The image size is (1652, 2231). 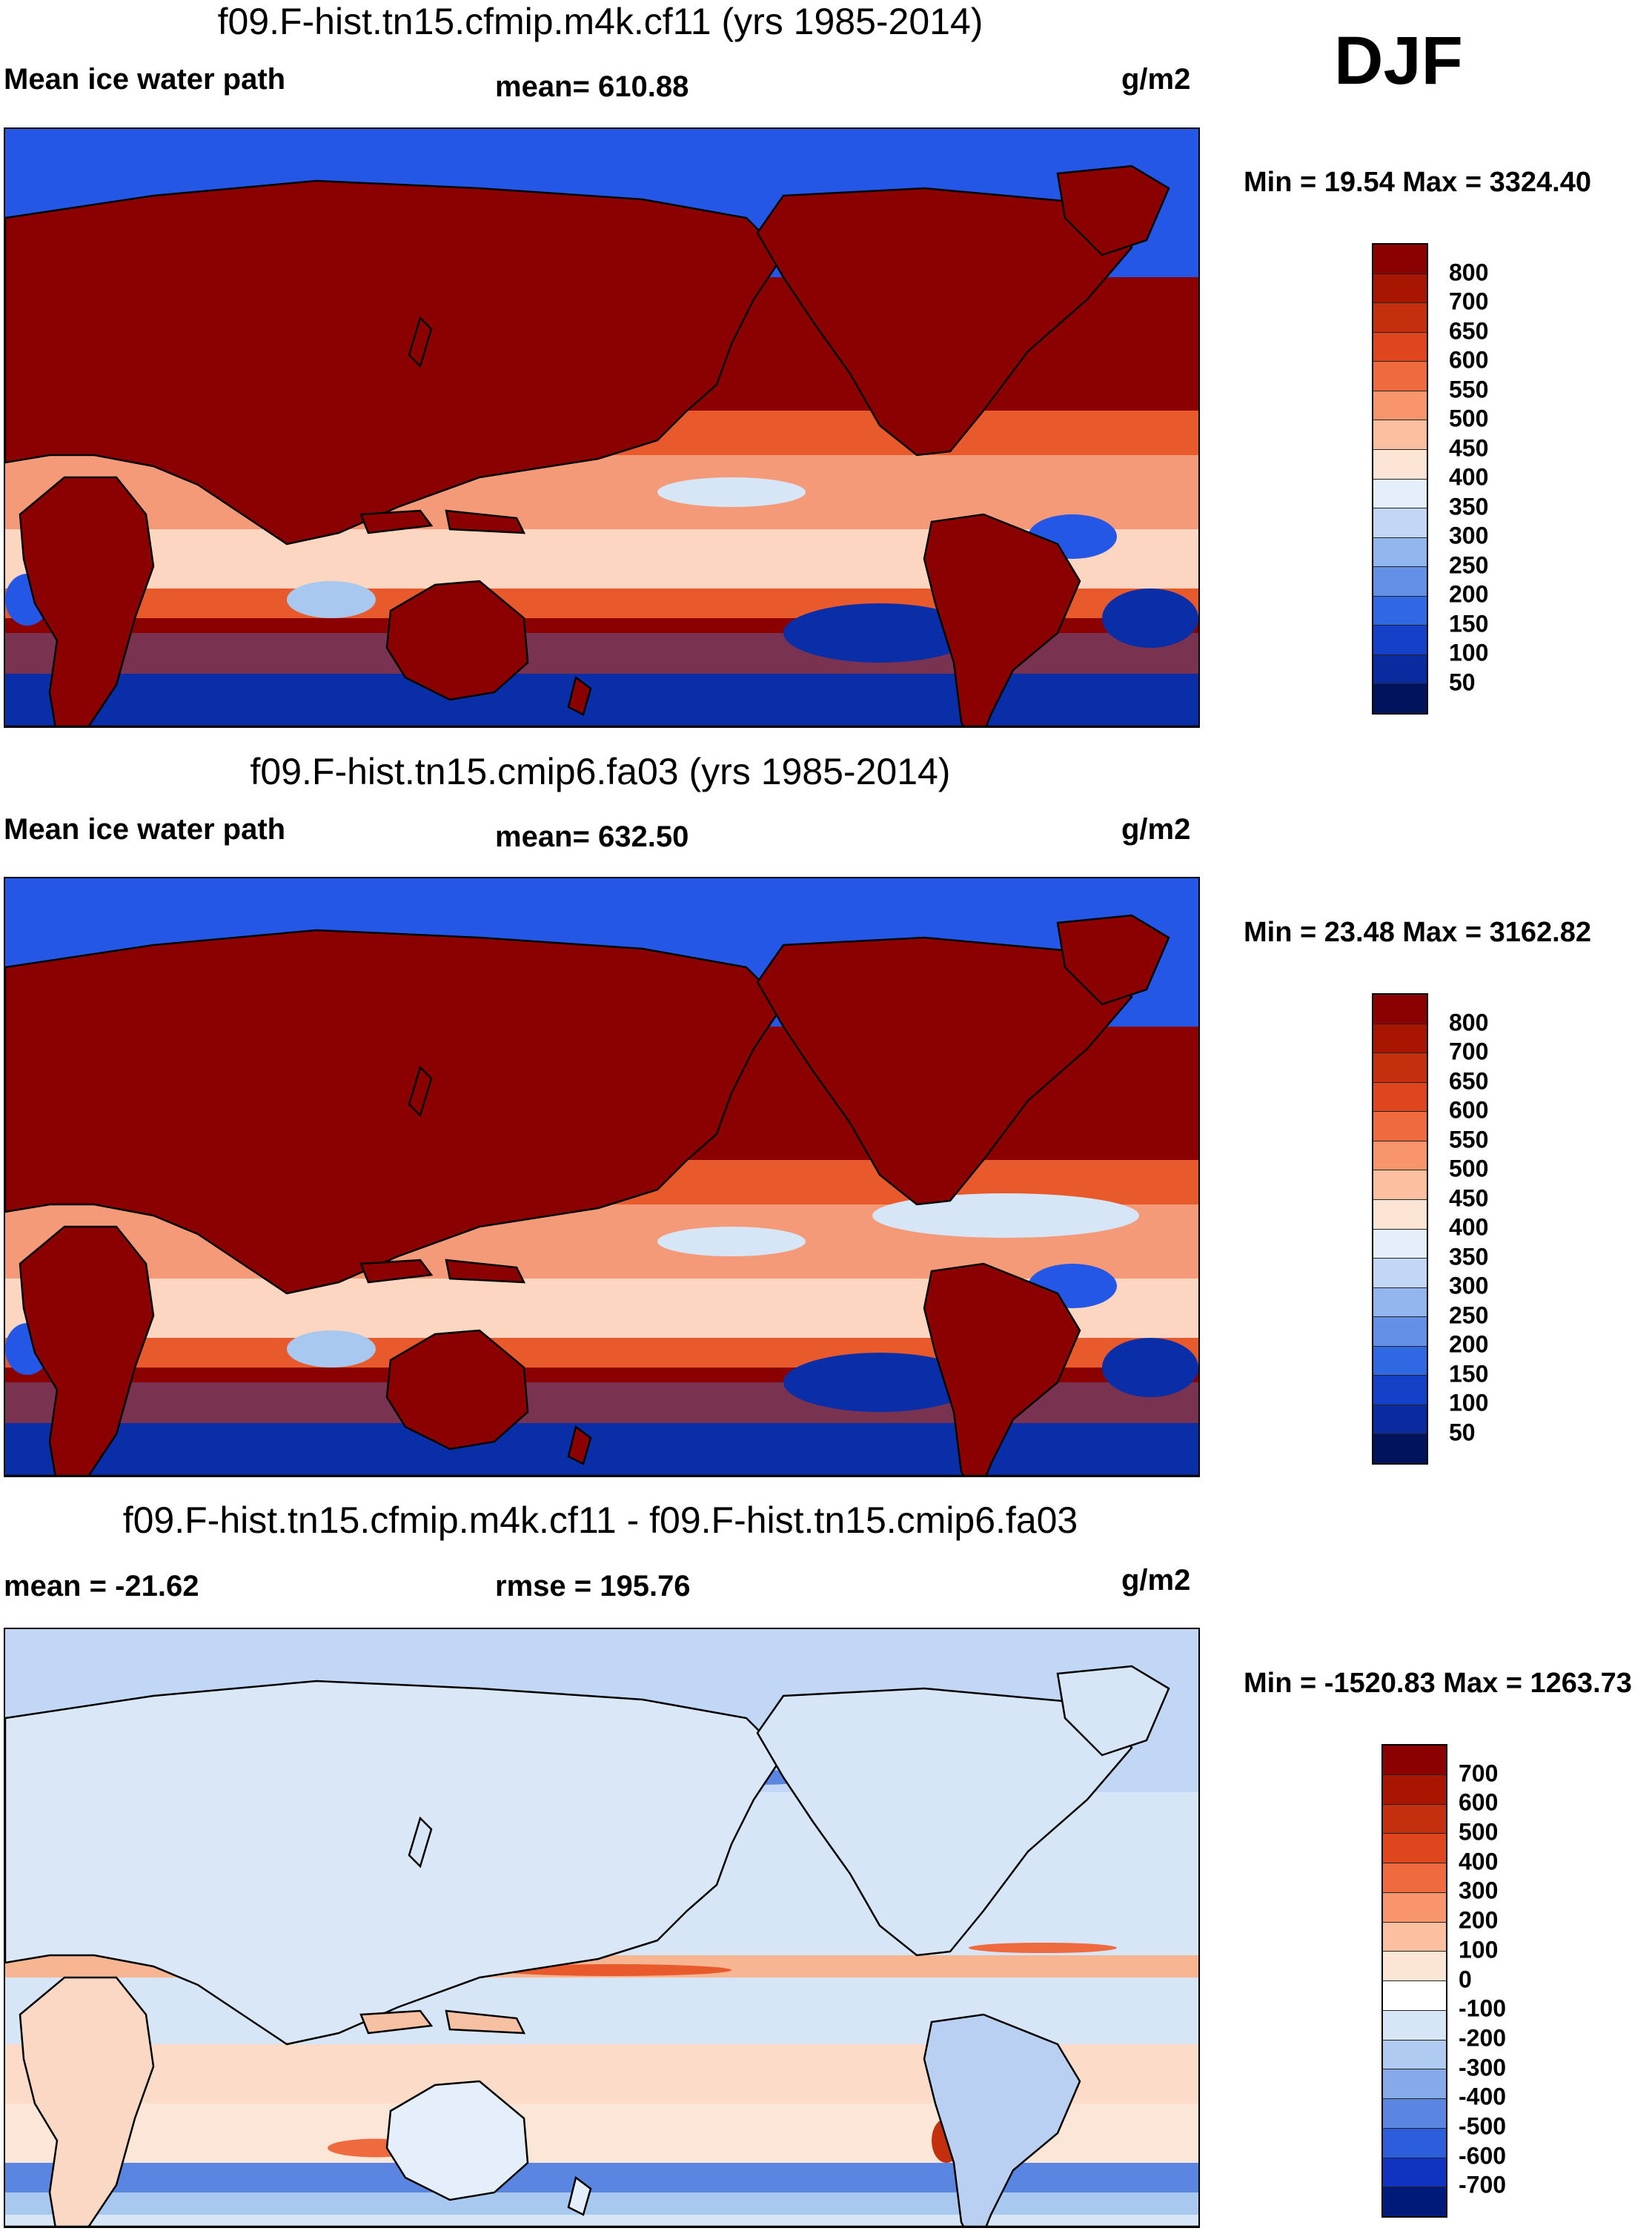 I want to click on continent-africa, so click(x=87, y=601).